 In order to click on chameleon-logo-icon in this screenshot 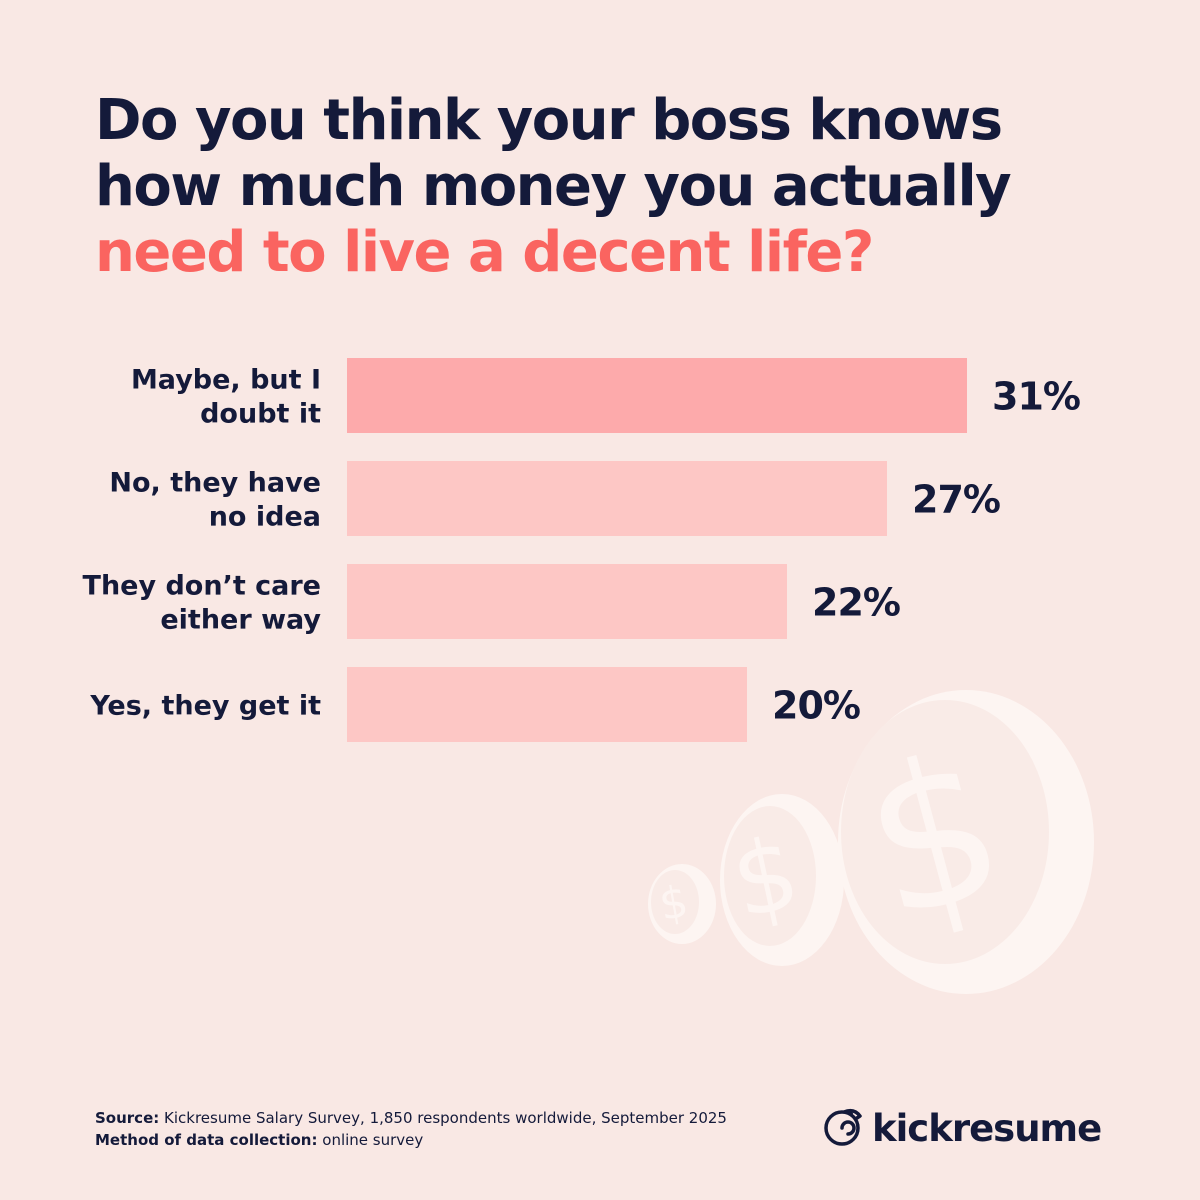, I will do `click(842, 1128)`.